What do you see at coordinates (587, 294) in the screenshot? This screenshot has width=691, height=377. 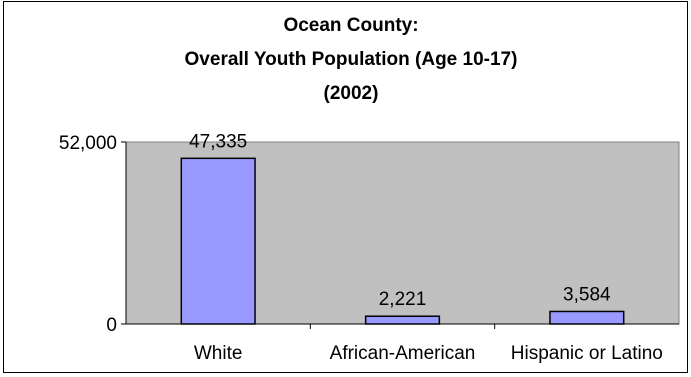 I see `data-label: 3,584` at bounding box center [587, 294].